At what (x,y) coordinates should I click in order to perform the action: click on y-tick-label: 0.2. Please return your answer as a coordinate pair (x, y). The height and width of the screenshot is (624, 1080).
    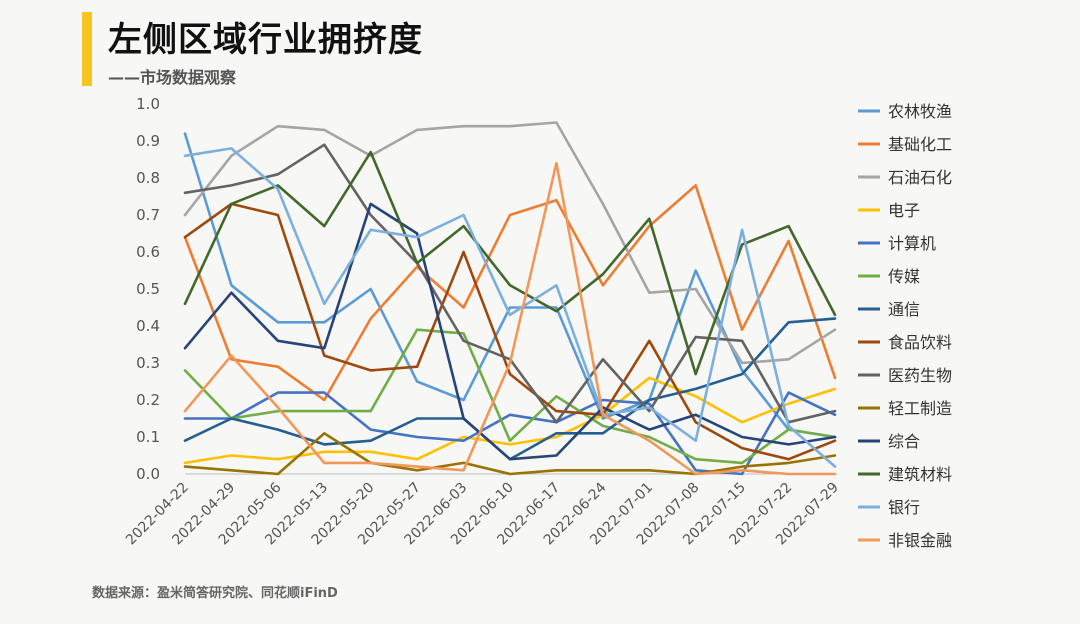
    Looking at the image, I should click on (148, 400).